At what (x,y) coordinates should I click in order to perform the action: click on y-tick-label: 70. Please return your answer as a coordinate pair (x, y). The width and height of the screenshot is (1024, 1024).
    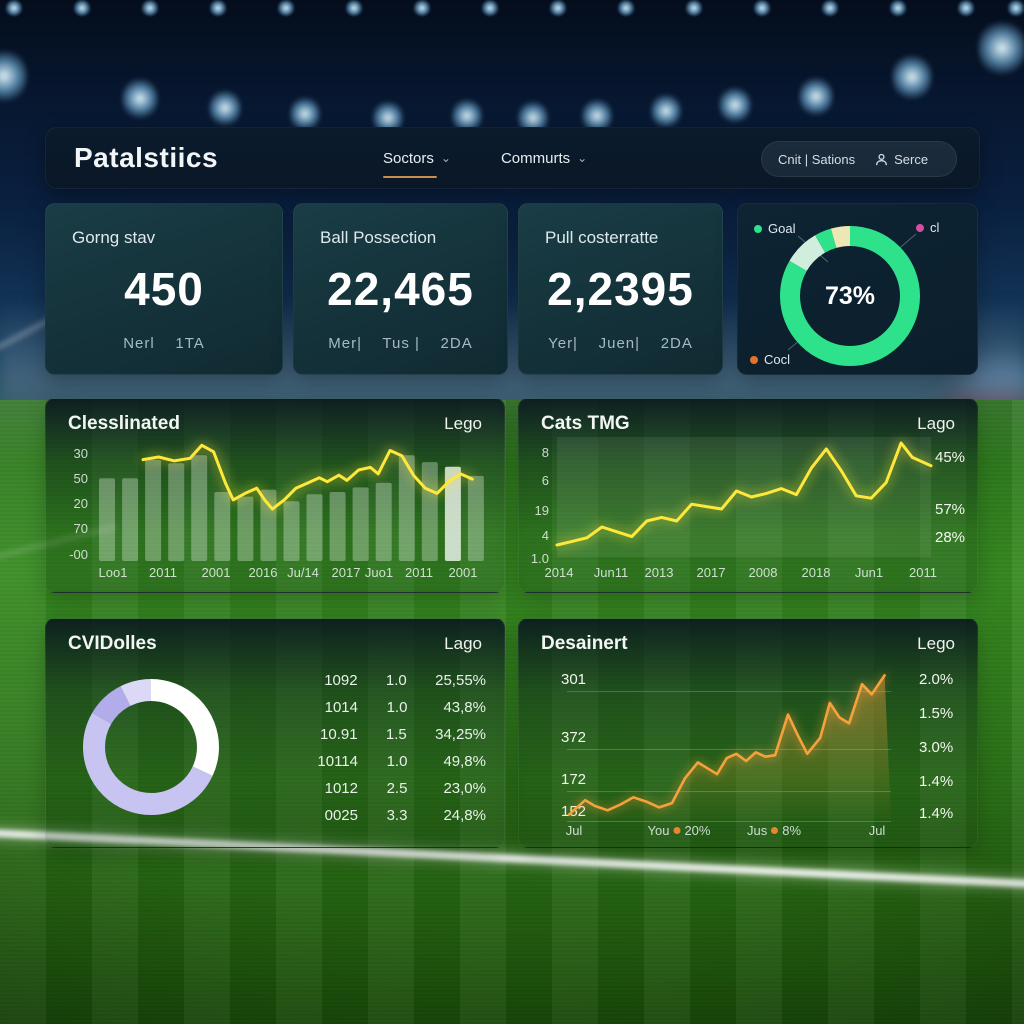
    Looking at the image, I should click on (80, 528).